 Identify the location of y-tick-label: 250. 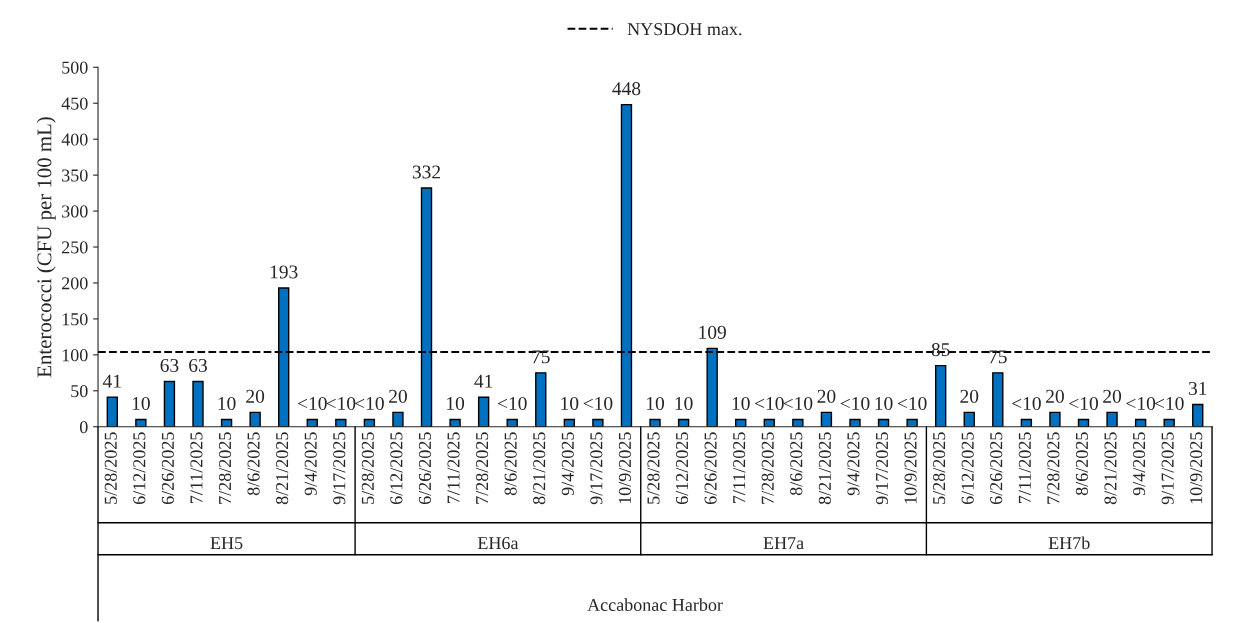
(75, 247).